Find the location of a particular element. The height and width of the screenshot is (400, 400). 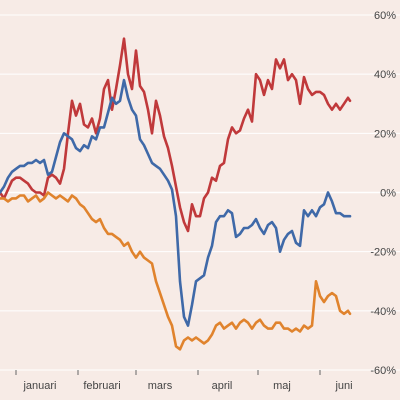

x-axis-labels: januari februari mars april maj juni is located at coordinates (184, 381).